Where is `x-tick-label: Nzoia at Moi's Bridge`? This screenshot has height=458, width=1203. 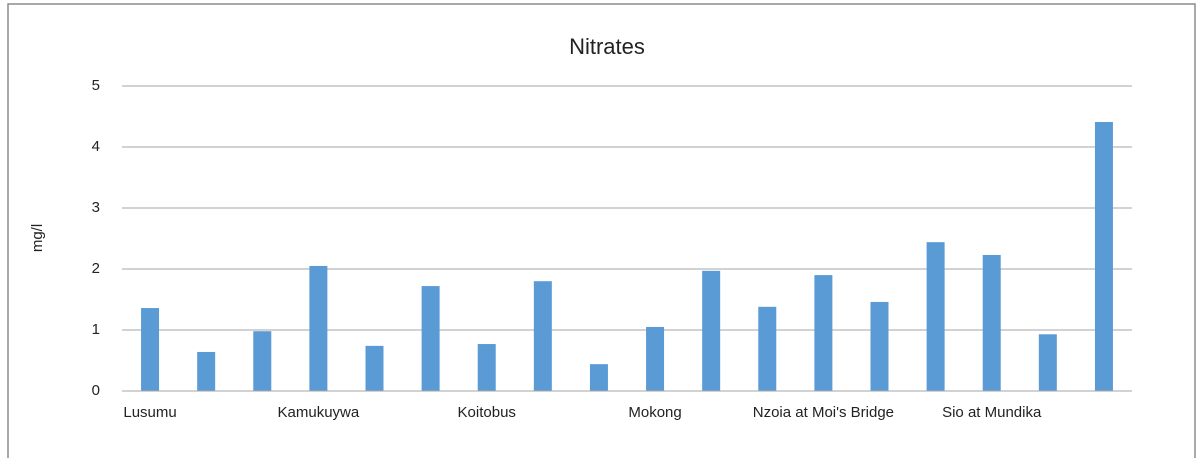 x-tick-label: Nzoia at Moi's Bridge is located at coordinates (823, 412).